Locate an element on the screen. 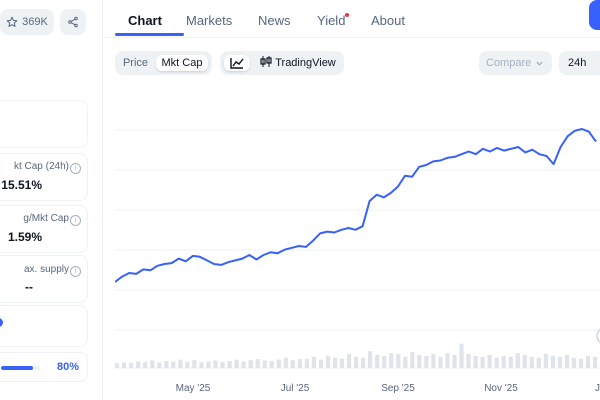 This screenshot has height=400, width=600. tab-markets: Markets is located at coordinates (209, 20).